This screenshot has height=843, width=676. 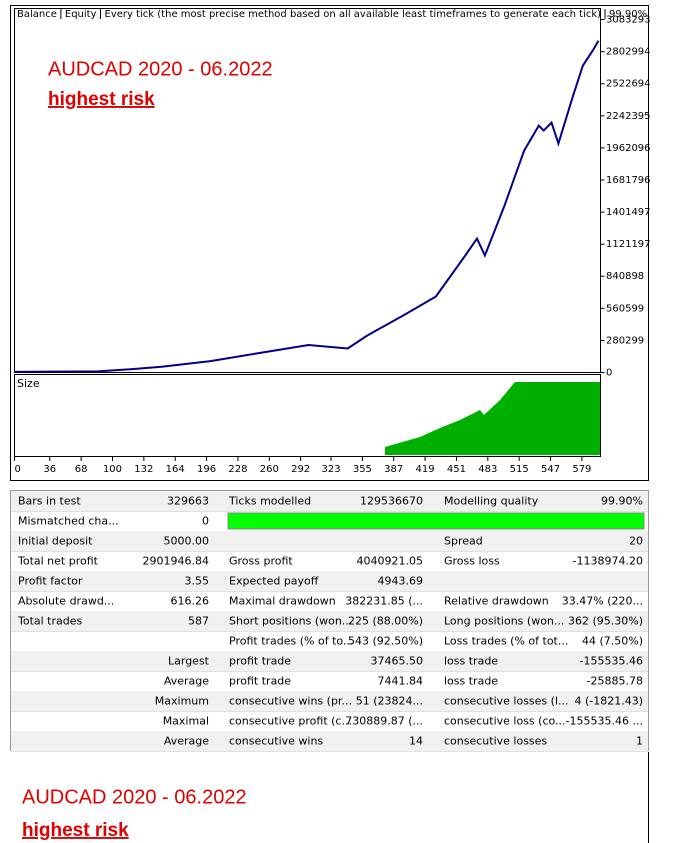 What do you see at coordinates (608, 561) in the screenshot?
I see `cell-value: -1138974.20` at bounding box center [608, 561].